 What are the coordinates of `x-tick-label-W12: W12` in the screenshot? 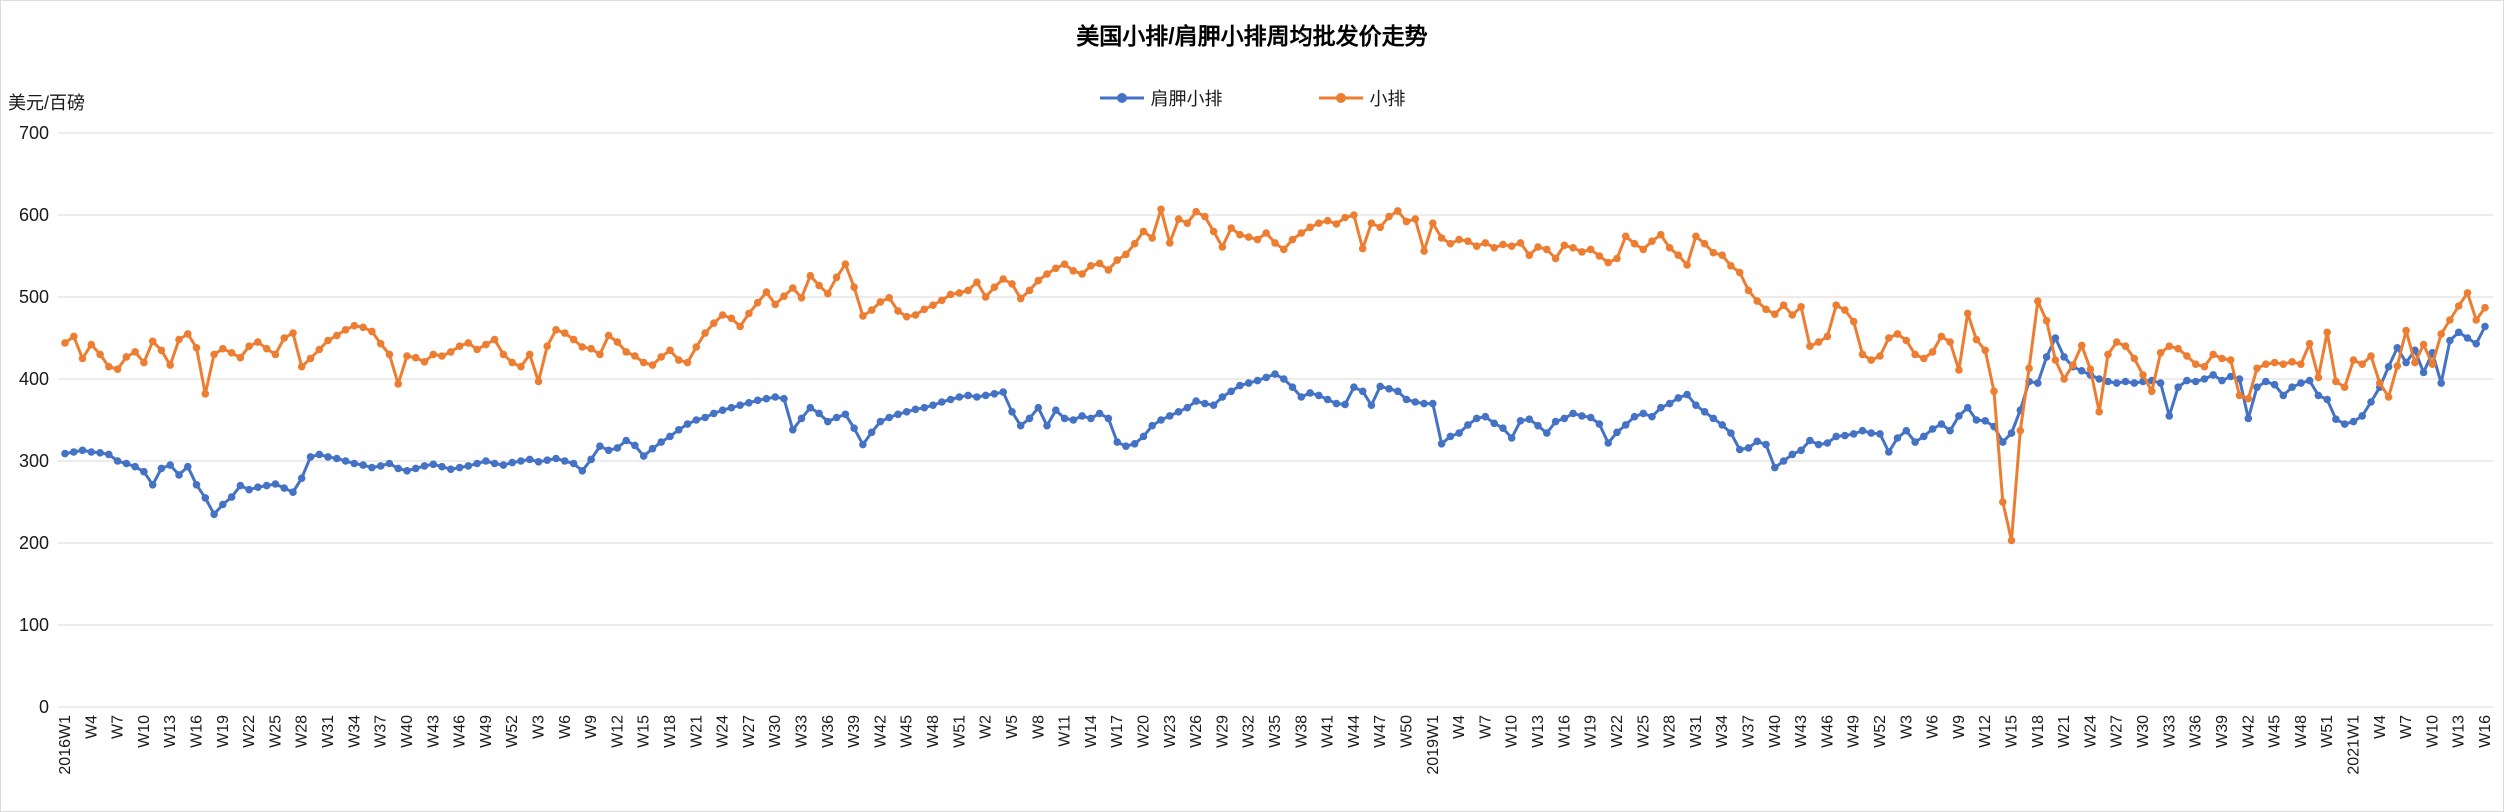 It's located at (617, 731).